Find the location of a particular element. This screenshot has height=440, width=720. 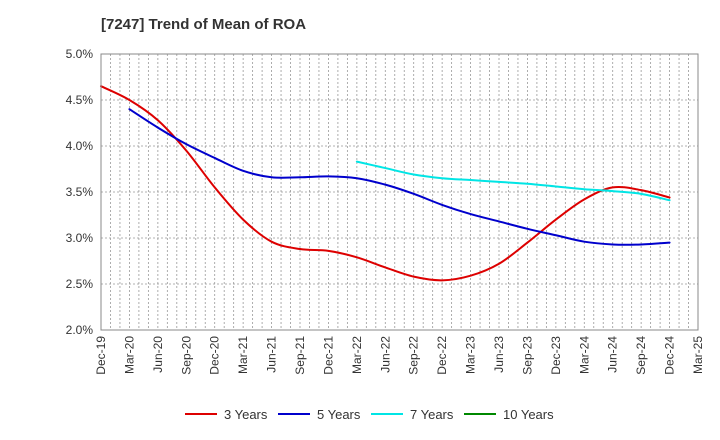

x-tick-label: Dec-20 is located at coordinates (215, 355).